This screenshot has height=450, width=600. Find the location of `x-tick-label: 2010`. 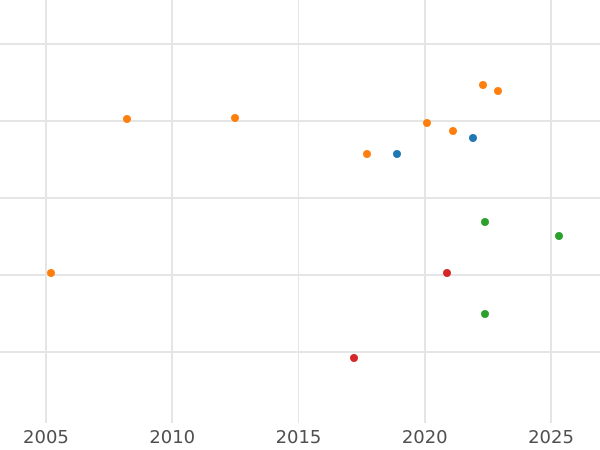

x-tick-label: 2010 is located at coordinates (172, 437).